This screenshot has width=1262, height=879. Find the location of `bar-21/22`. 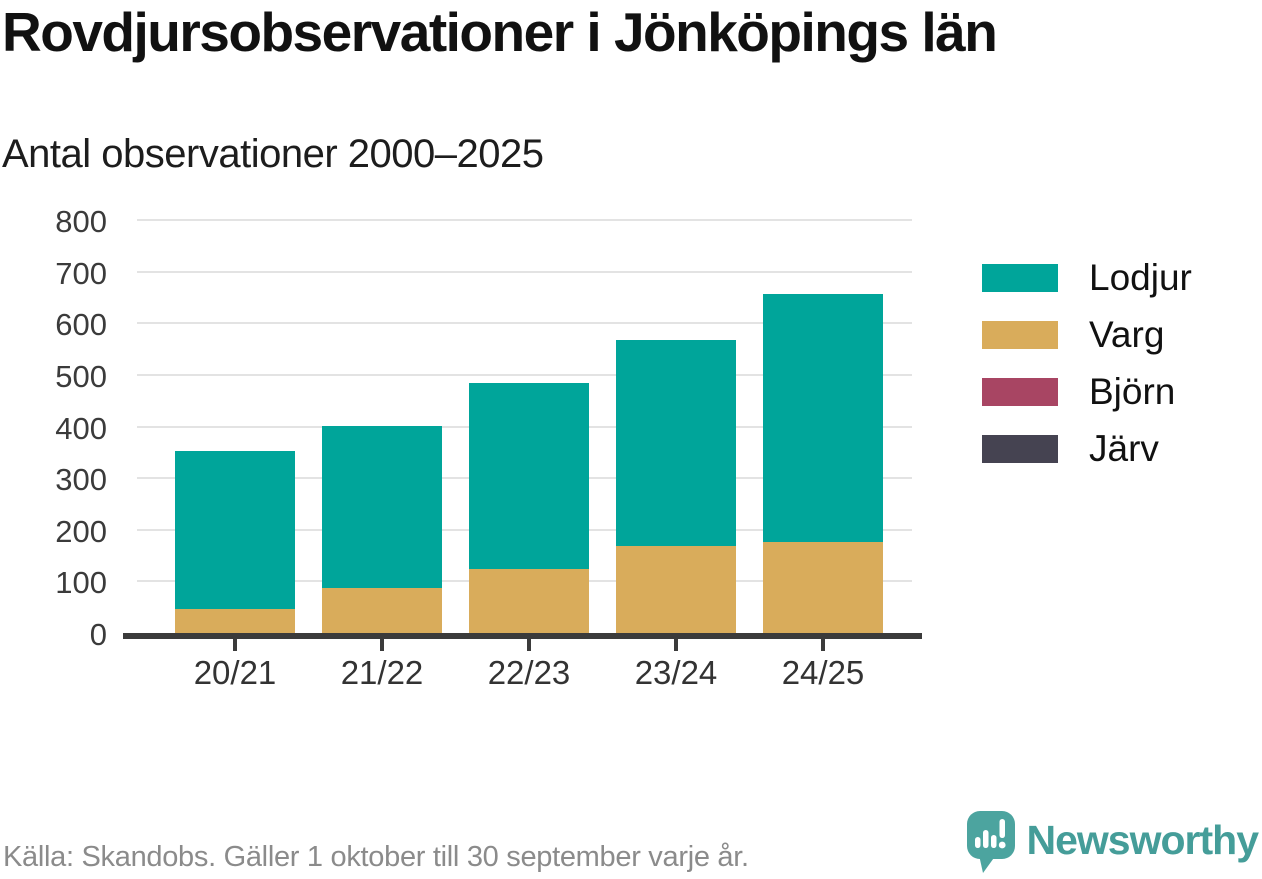

bar-21/22 is located at coordinates (382, 529).